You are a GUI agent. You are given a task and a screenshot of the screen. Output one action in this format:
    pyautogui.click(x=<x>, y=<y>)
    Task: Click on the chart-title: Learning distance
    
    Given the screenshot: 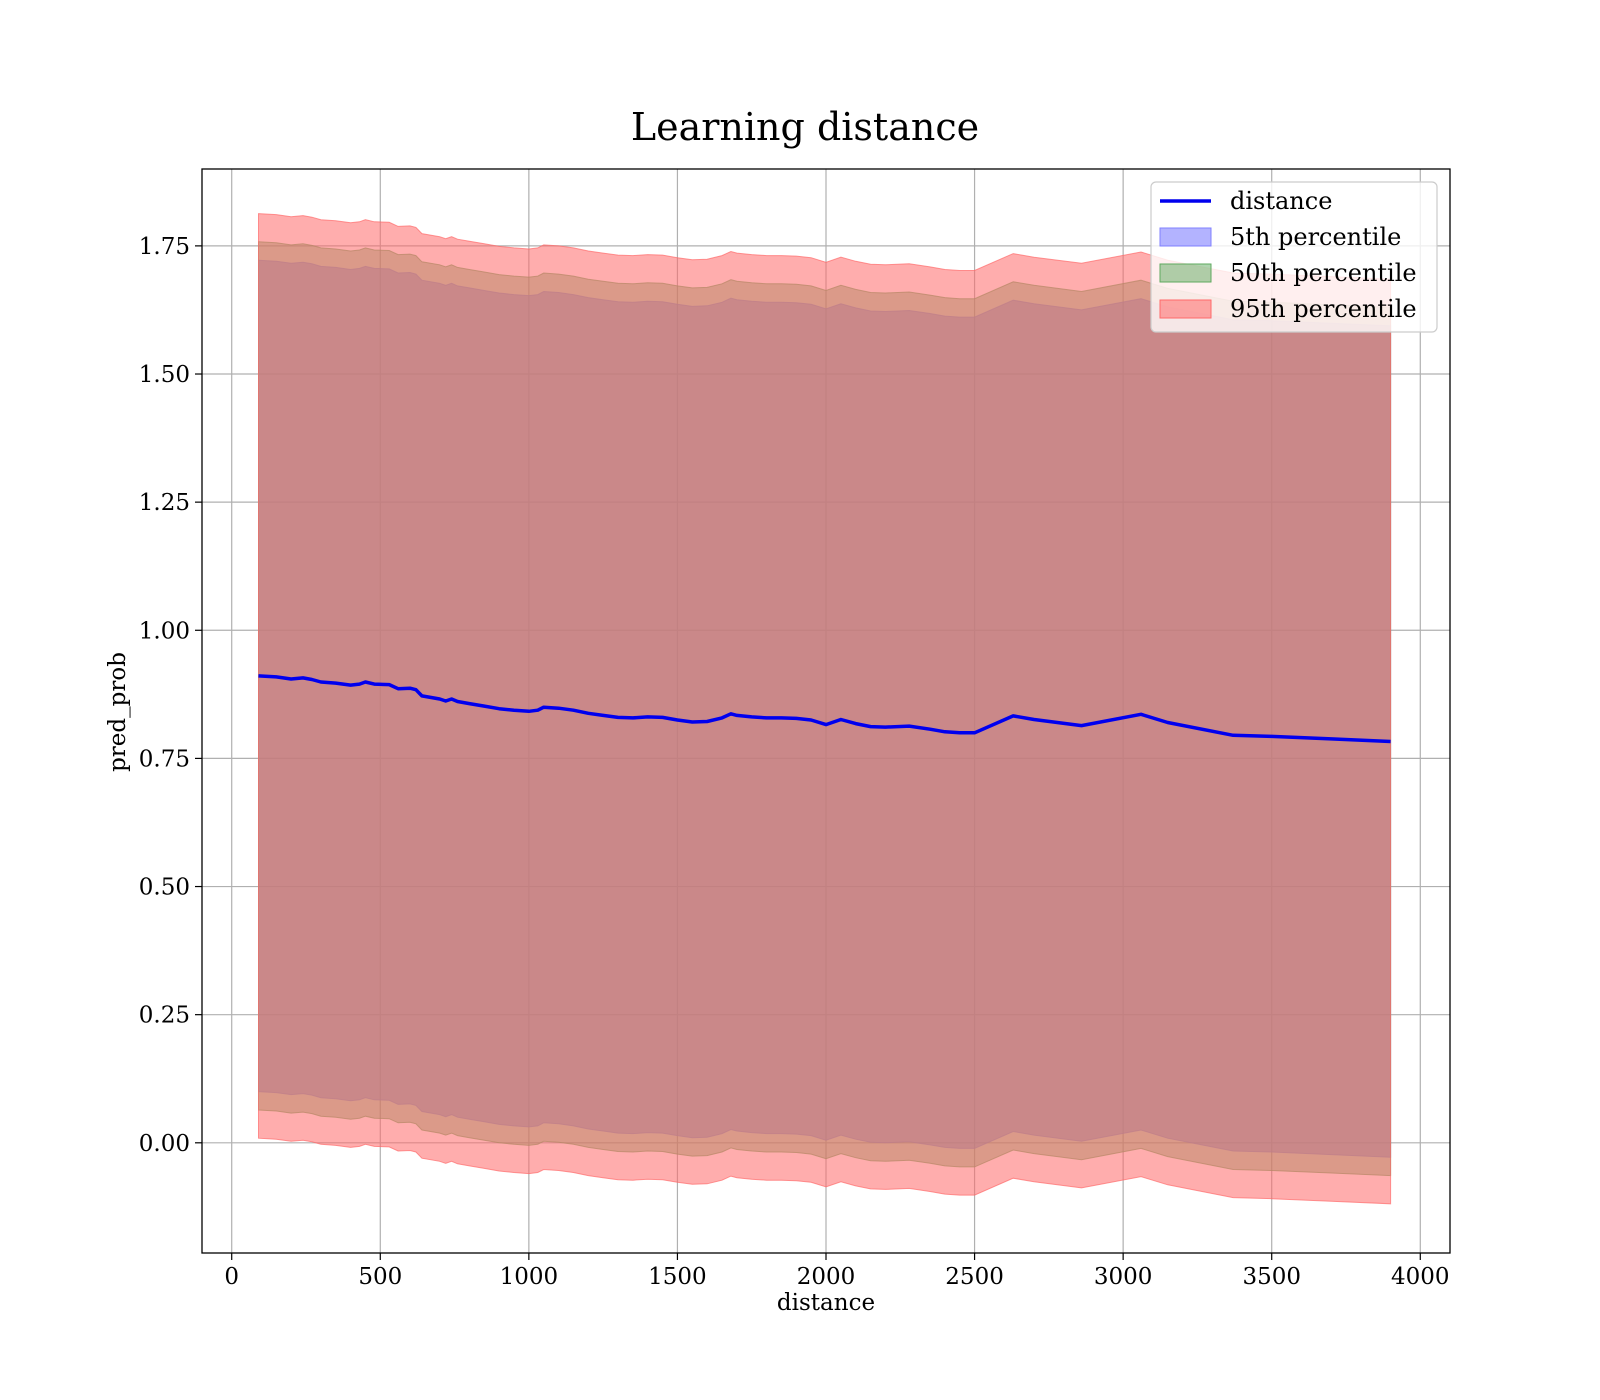 What is the action you would take?
    pyautogui.click(x=805, y=127)
    